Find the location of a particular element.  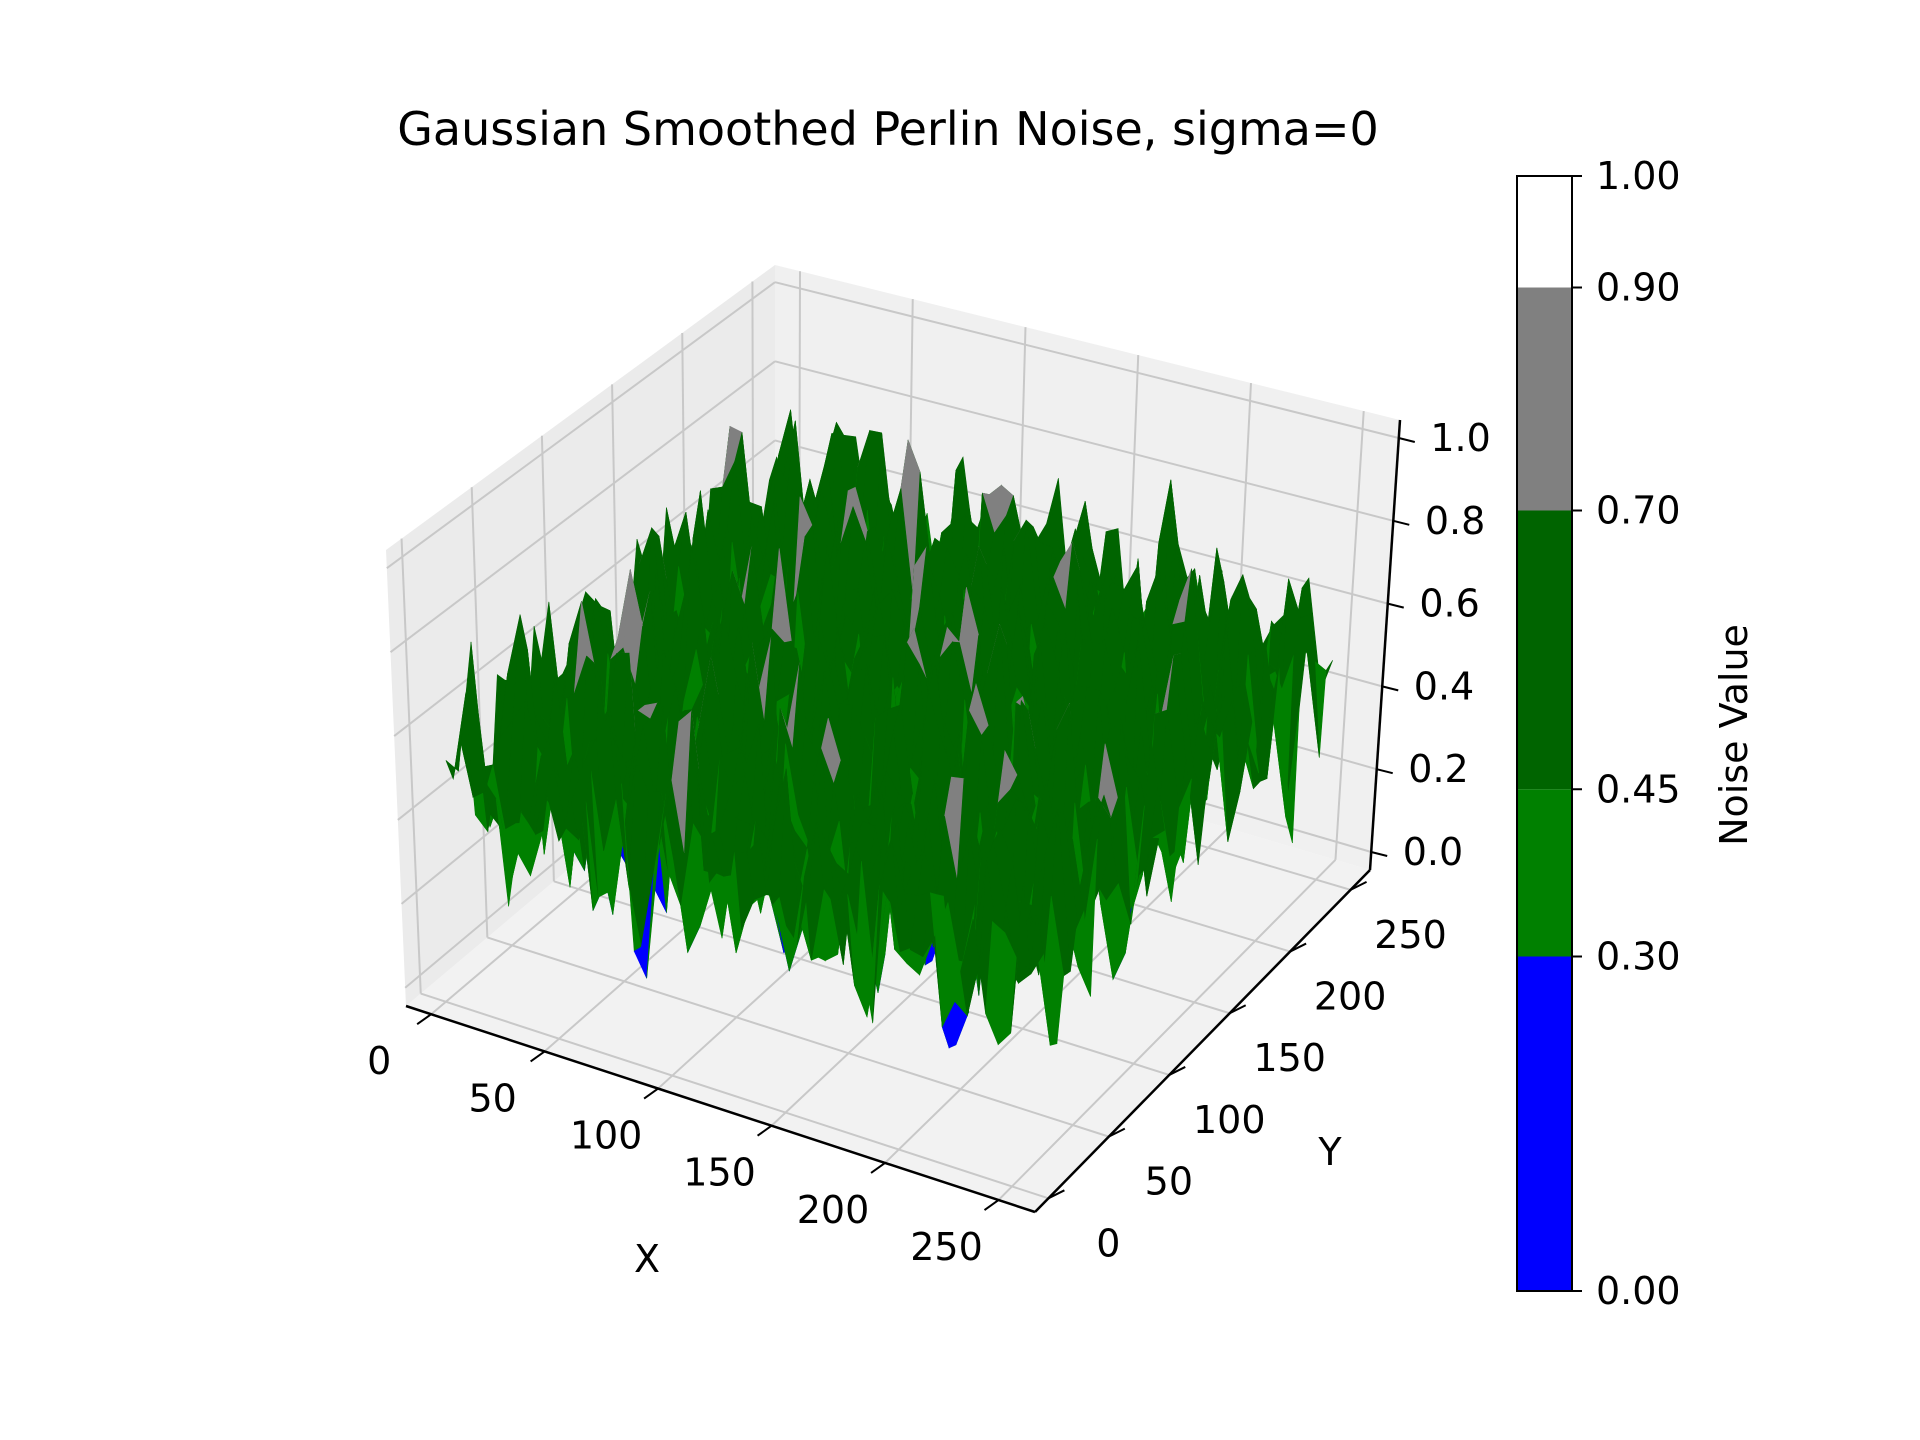

colorbar-tick-label: 0.45 is located at coordinates (1638, 789).